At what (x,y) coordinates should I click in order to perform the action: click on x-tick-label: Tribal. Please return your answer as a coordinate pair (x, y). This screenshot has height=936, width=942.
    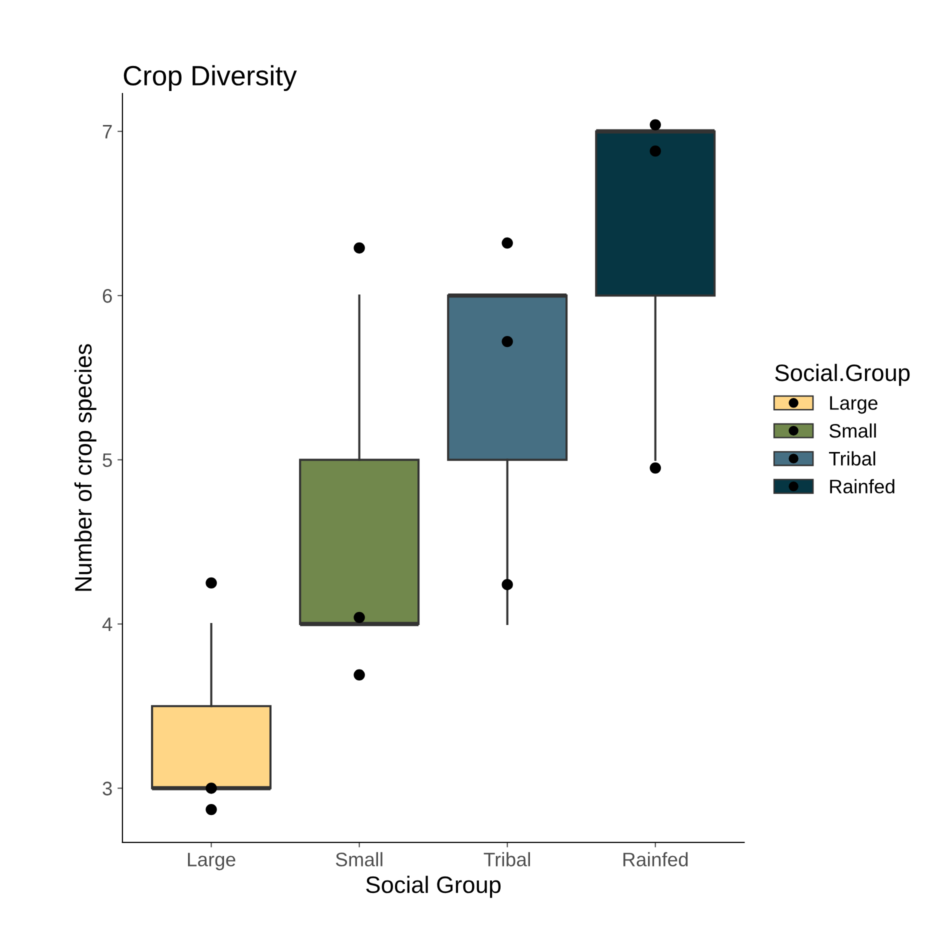
    Looking at the image, I should click on (507, 859).